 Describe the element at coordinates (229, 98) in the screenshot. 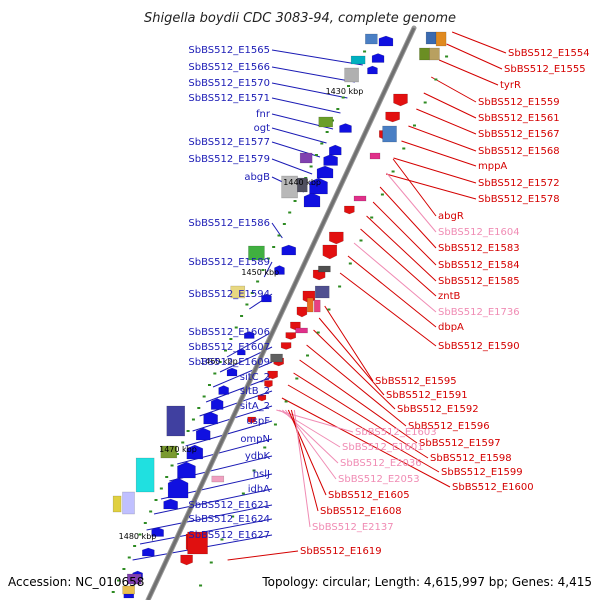

I see `gene-label-left: SbBS512_E1571` at that location.